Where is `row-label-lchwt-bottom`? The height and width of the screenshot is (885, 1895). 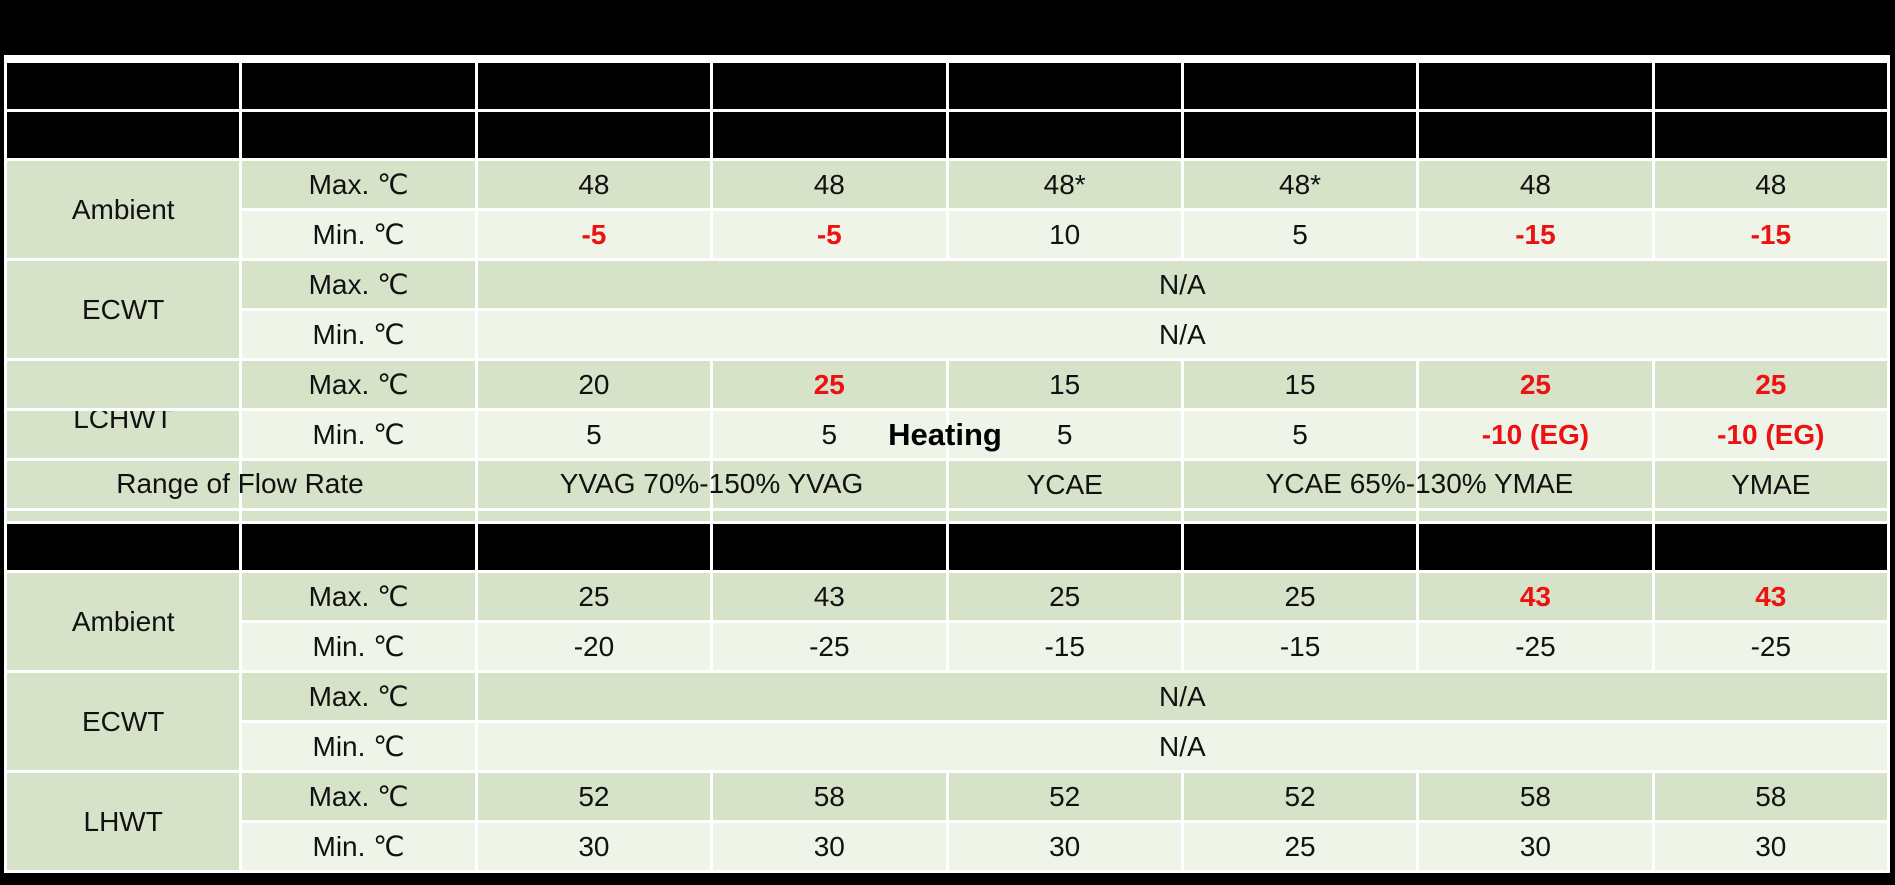 row-label-lchwt-bottom is located at coordinates (123, 434).